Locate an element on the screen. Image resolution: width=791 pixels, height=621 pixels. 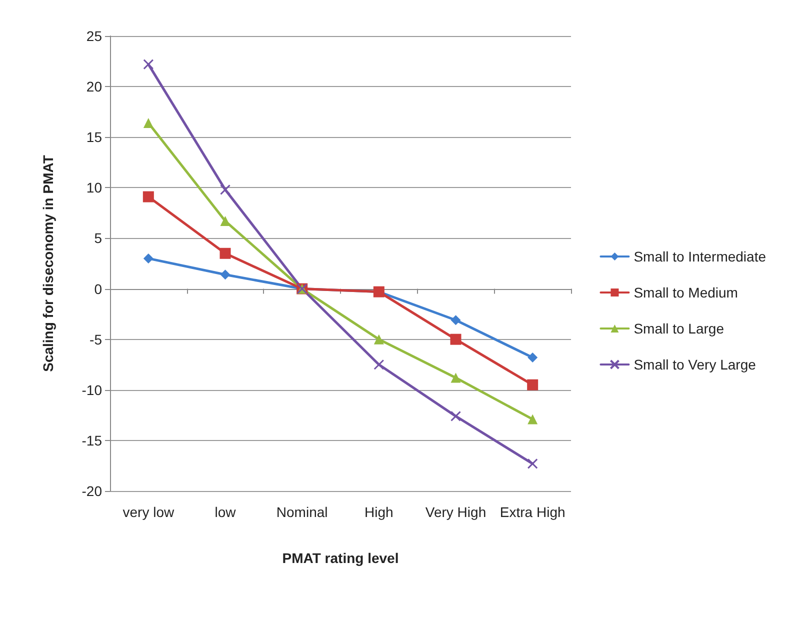
x-tick-label: low is located at coordinates (225, 512).